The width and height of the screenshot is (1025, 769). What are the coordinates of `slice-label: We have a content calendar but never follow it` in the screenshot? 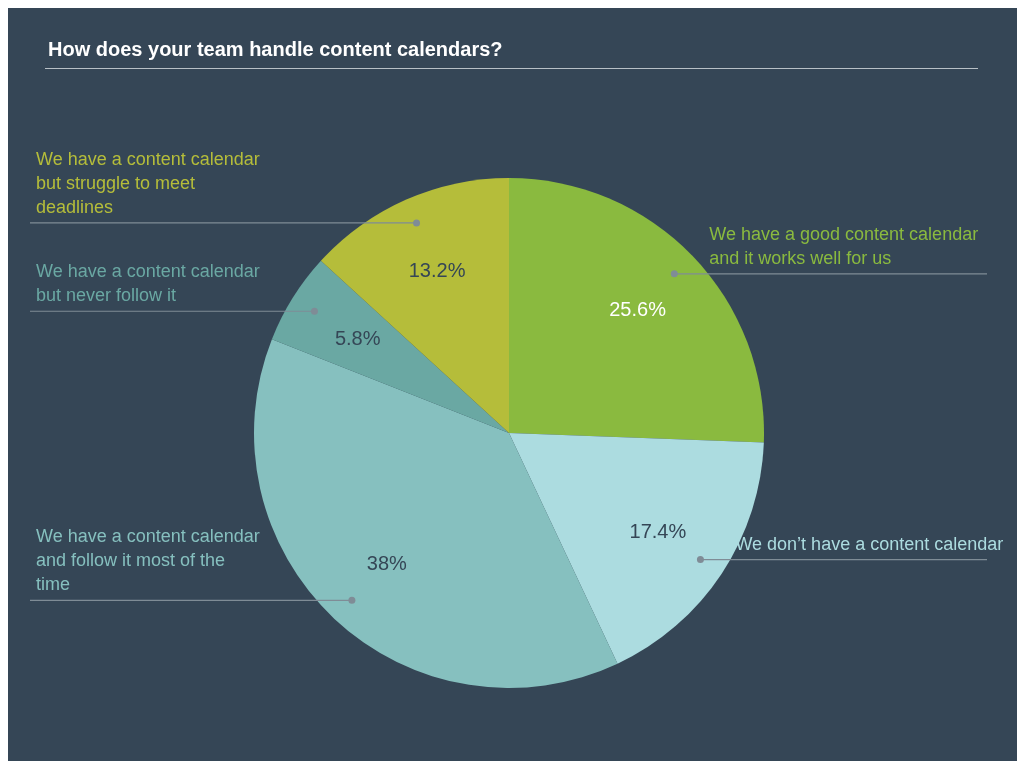 It's located at (148, 283).